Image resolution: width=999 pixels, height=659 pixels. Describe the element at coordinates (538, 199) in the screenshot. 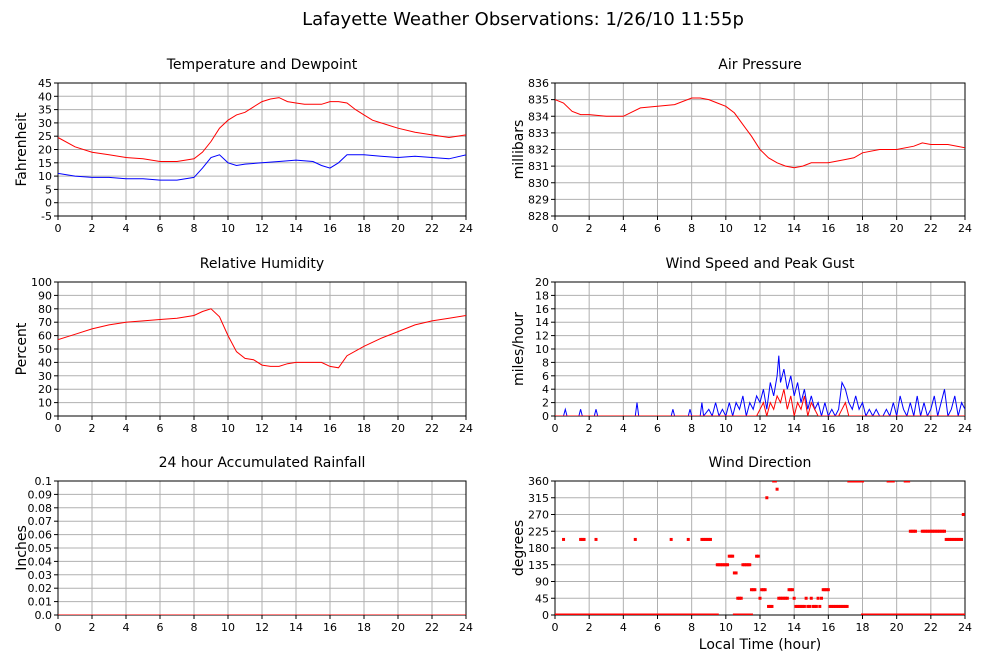

I see `y-tick-label: 829` at that location.